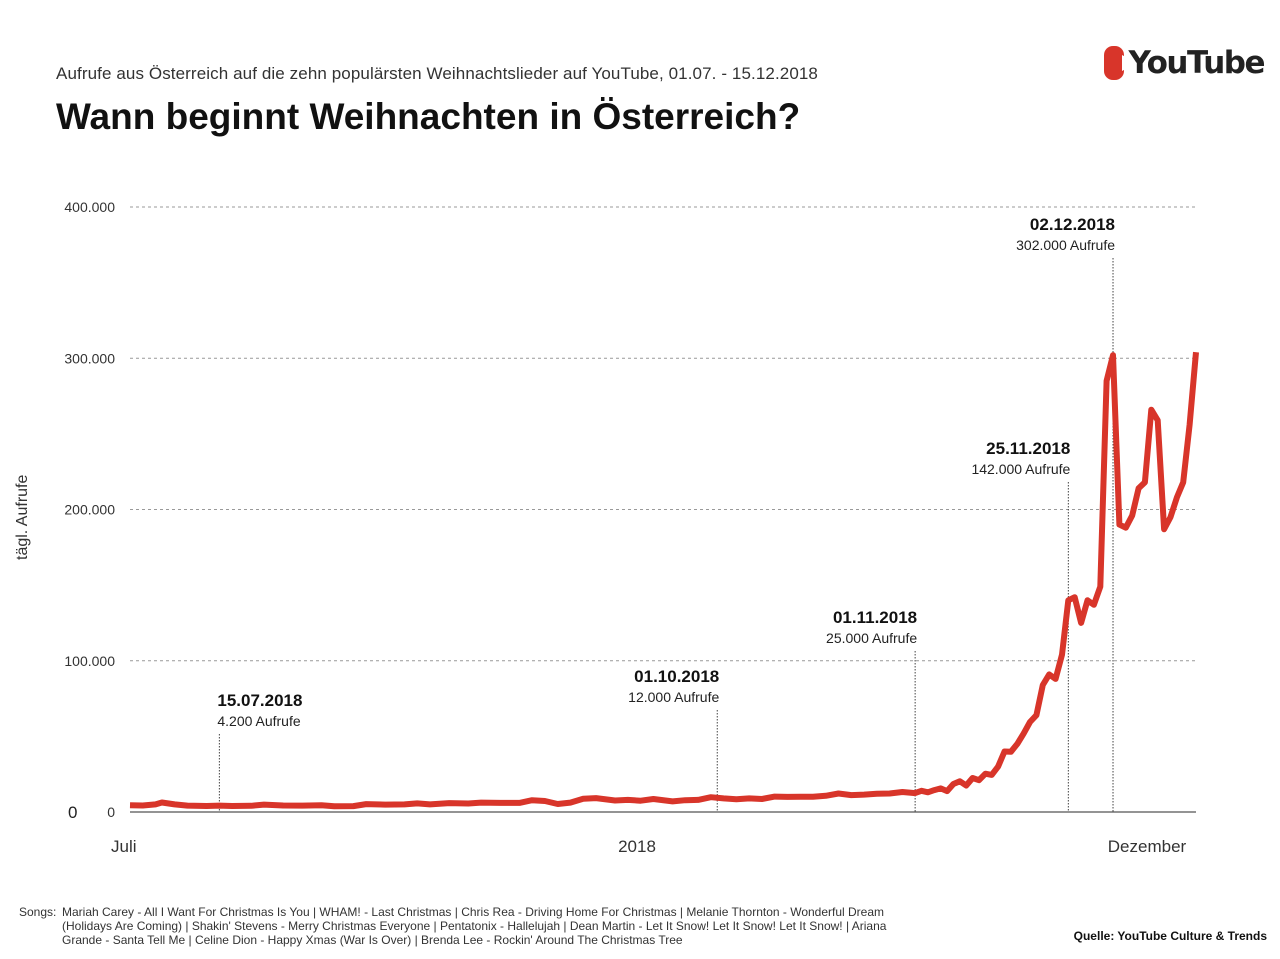 The width and height of the screenshot is (1280, 959). Describe the element at coordinates (38, 912) in the screenshot. I see `songs-label: Songs:` at that location.